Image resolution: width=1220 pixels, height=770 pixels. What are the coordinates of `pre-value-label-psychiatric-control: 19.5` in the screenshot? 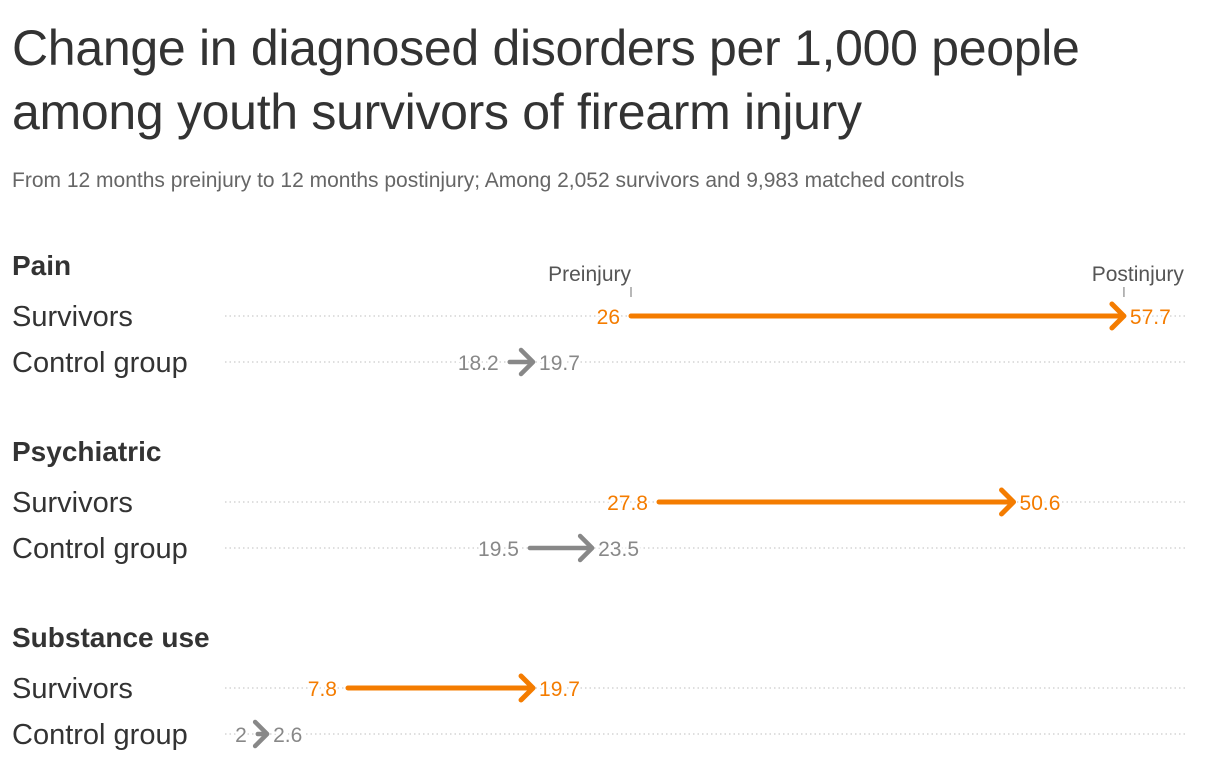 It's located at (498, 549).